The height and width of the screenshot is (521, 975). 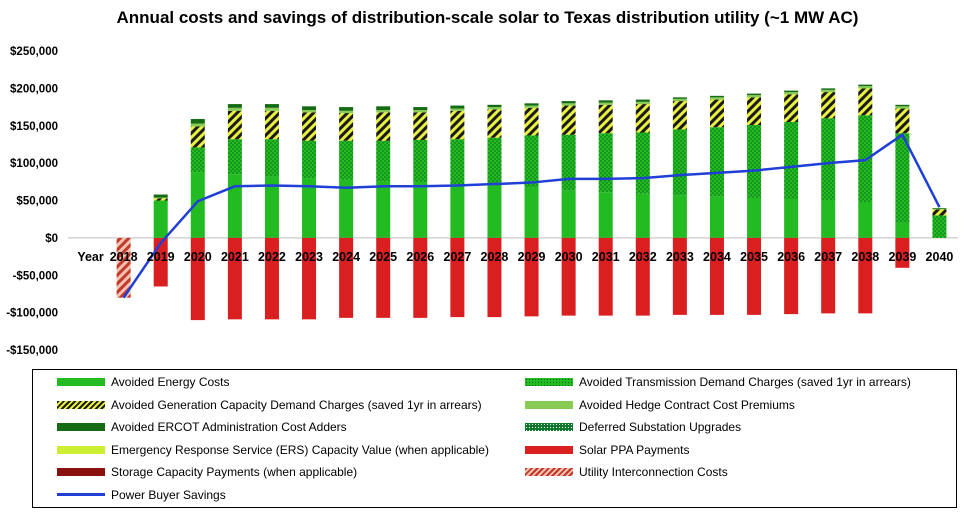 What do you see at coordinates (383, 257) in the screenshot?
I see `x-tick-label: 2025` at bounding box center [383, 257].